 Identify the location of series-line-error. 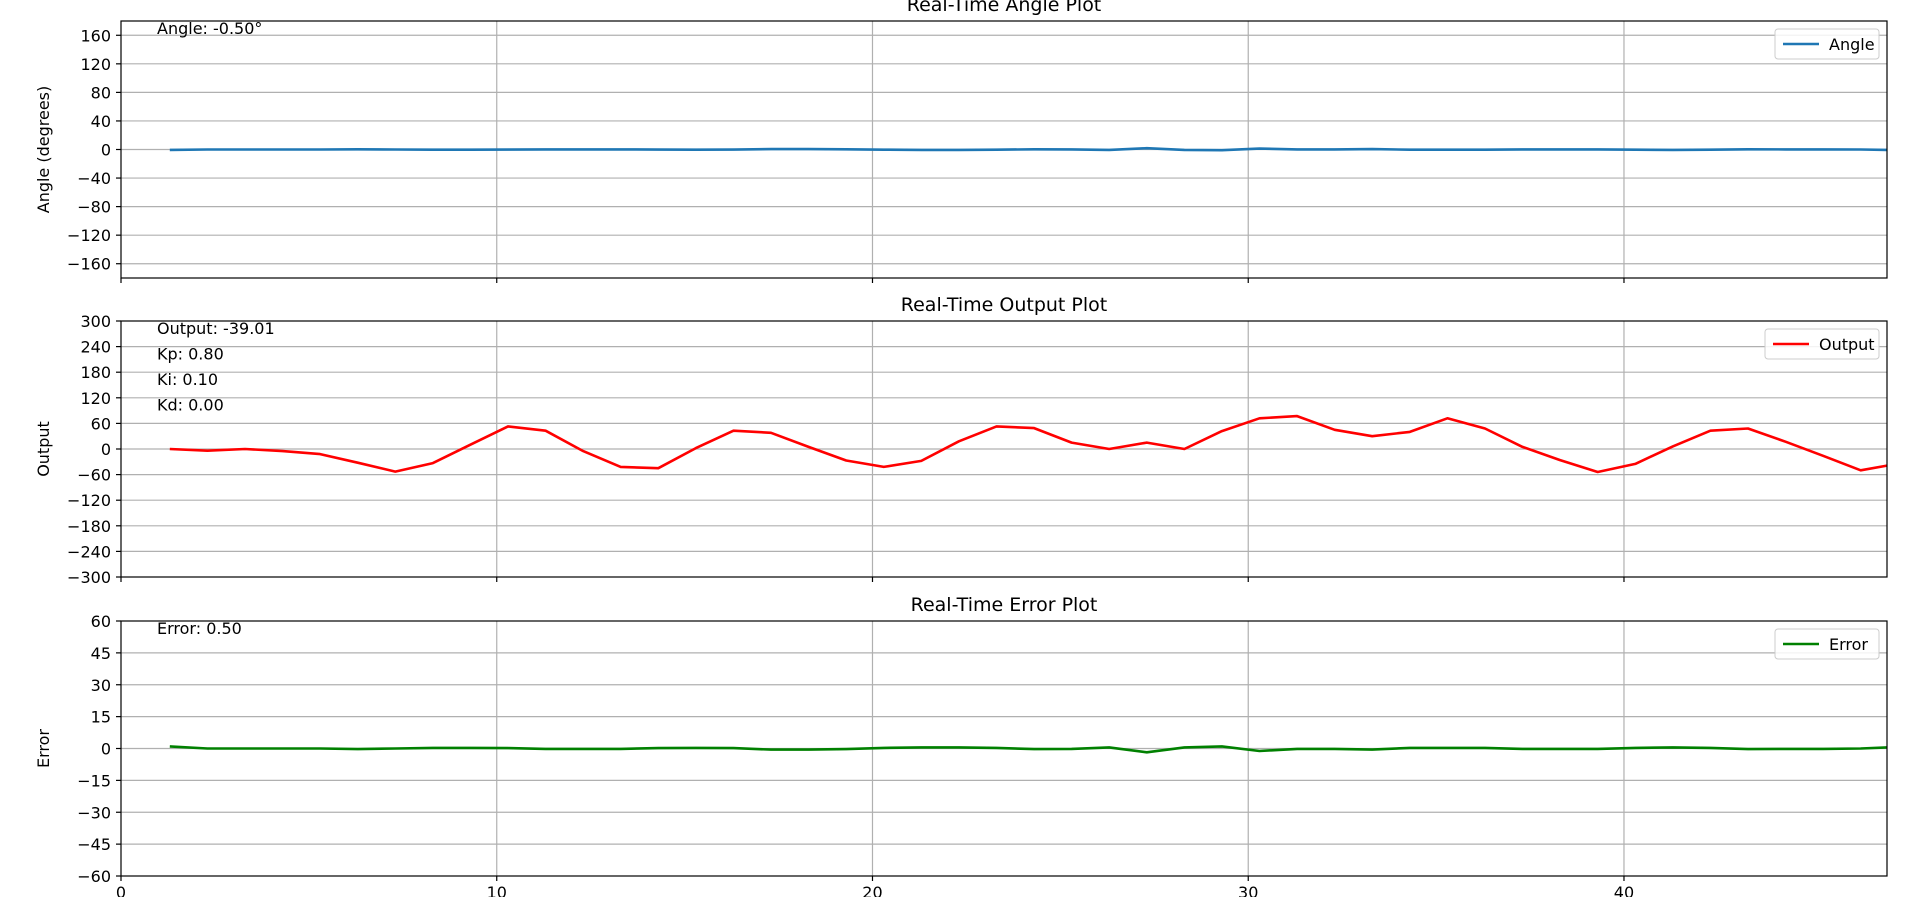
(1028, 749).